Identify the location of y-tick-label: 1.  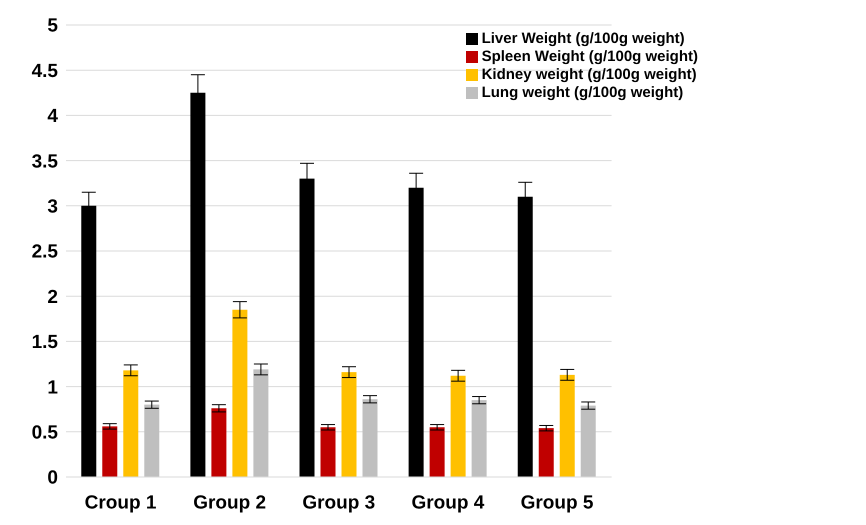
(52, 387).